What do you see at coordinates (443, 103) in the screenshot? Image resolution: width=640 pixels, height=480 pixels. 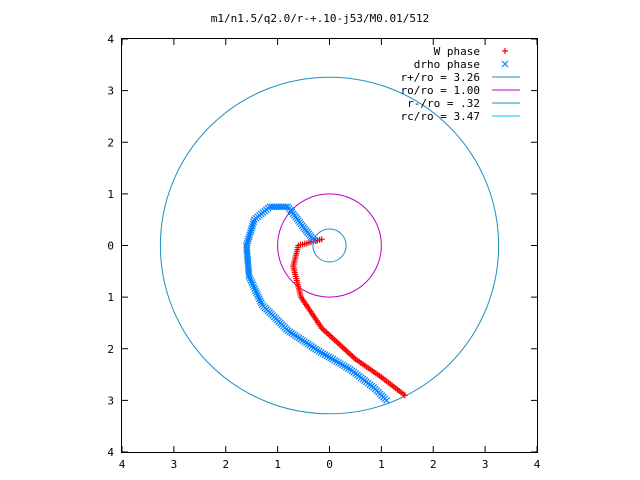 I see `legend-label: r-/ro = .32` at bounding box center [443, 103].